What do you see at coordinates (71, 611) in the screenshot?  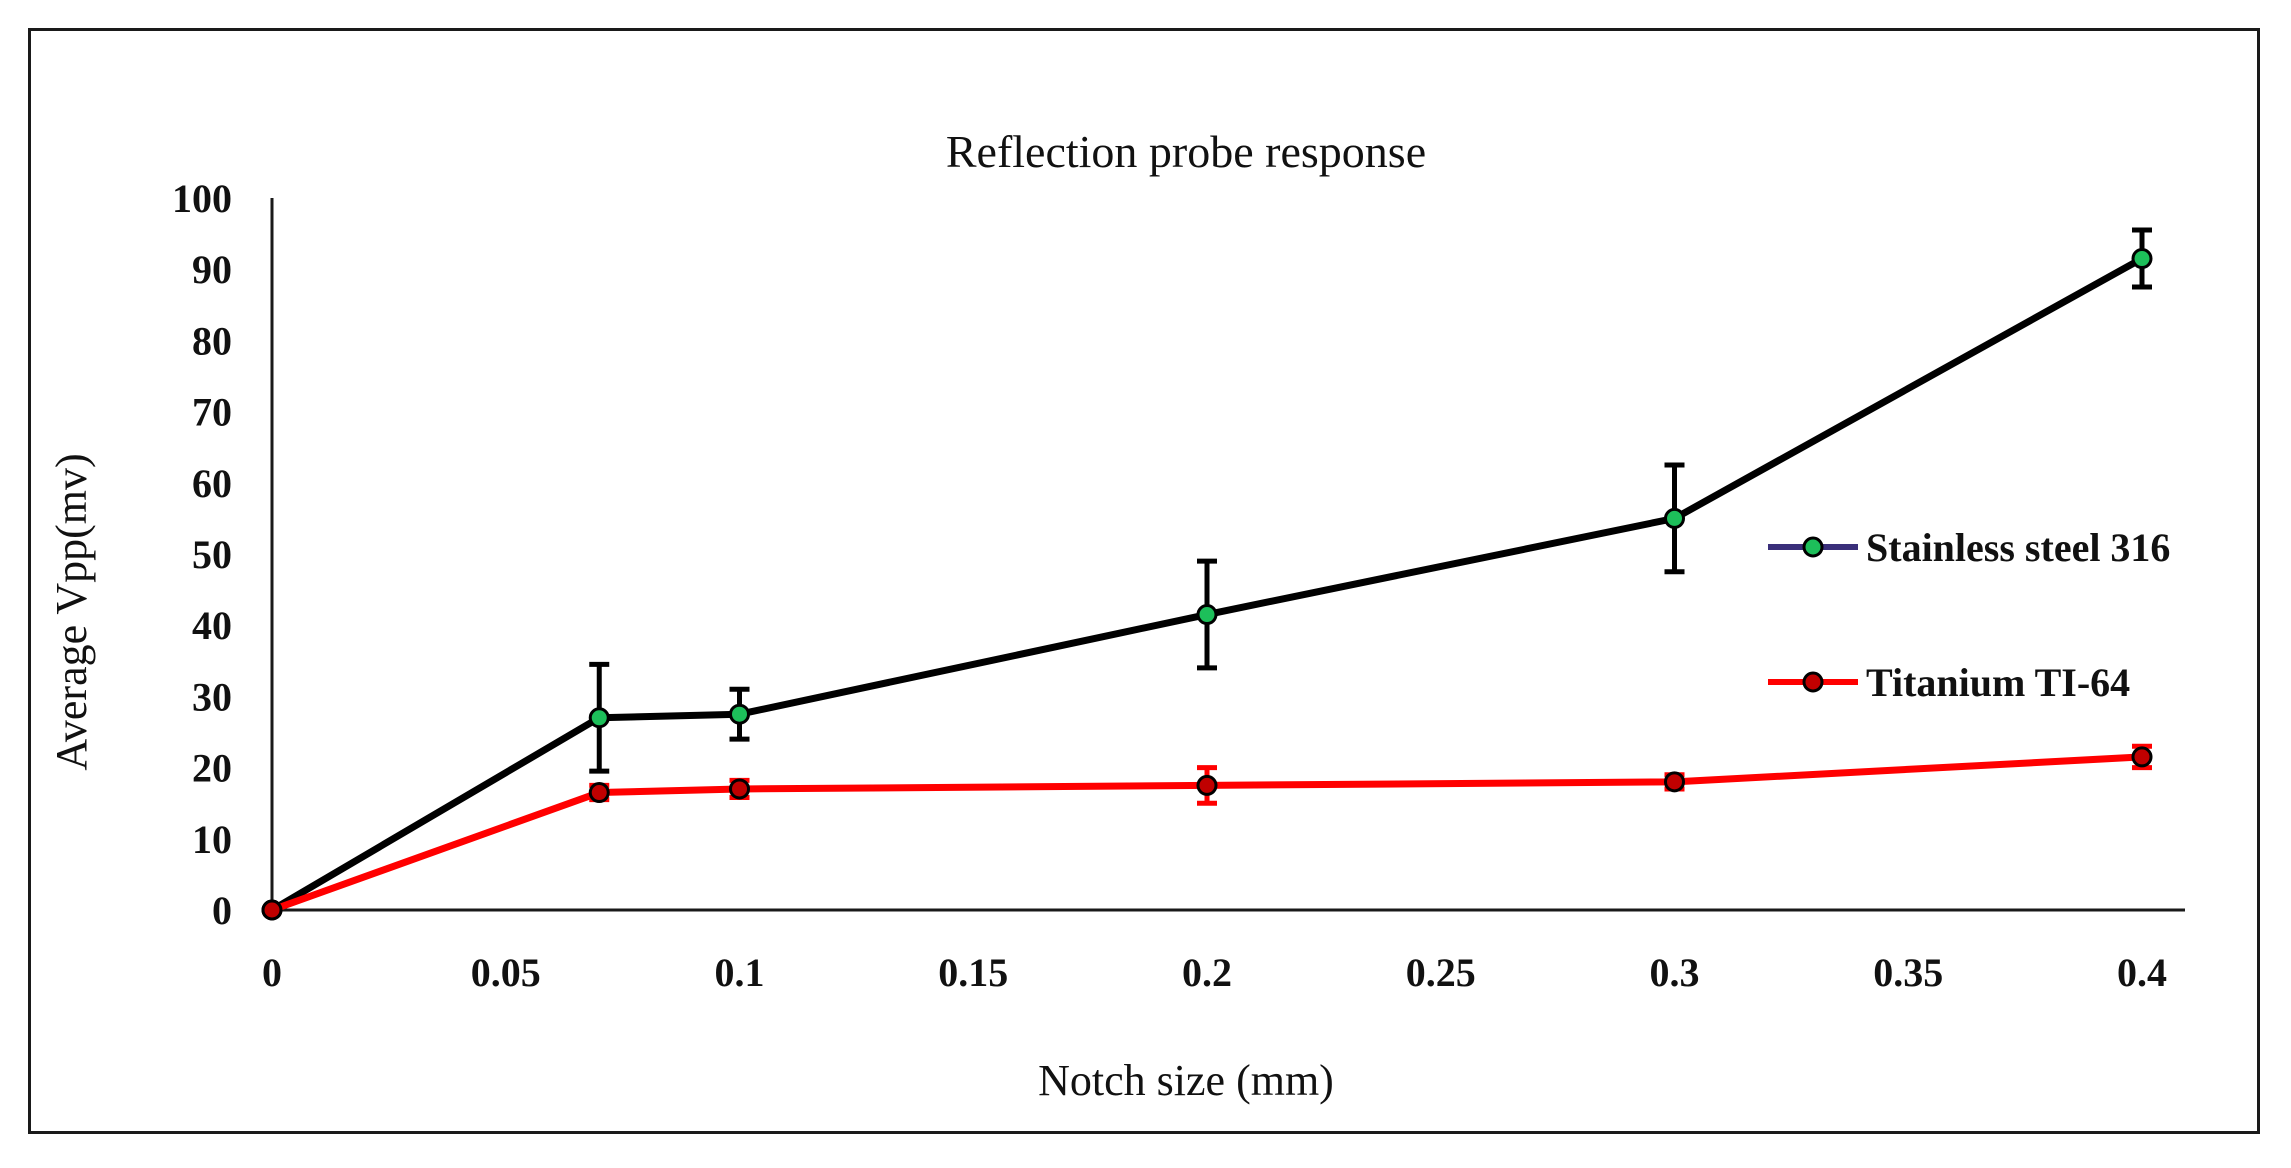 I see `y-axis-label: Average Vpp(mv)` at bounding box center [71, 611].